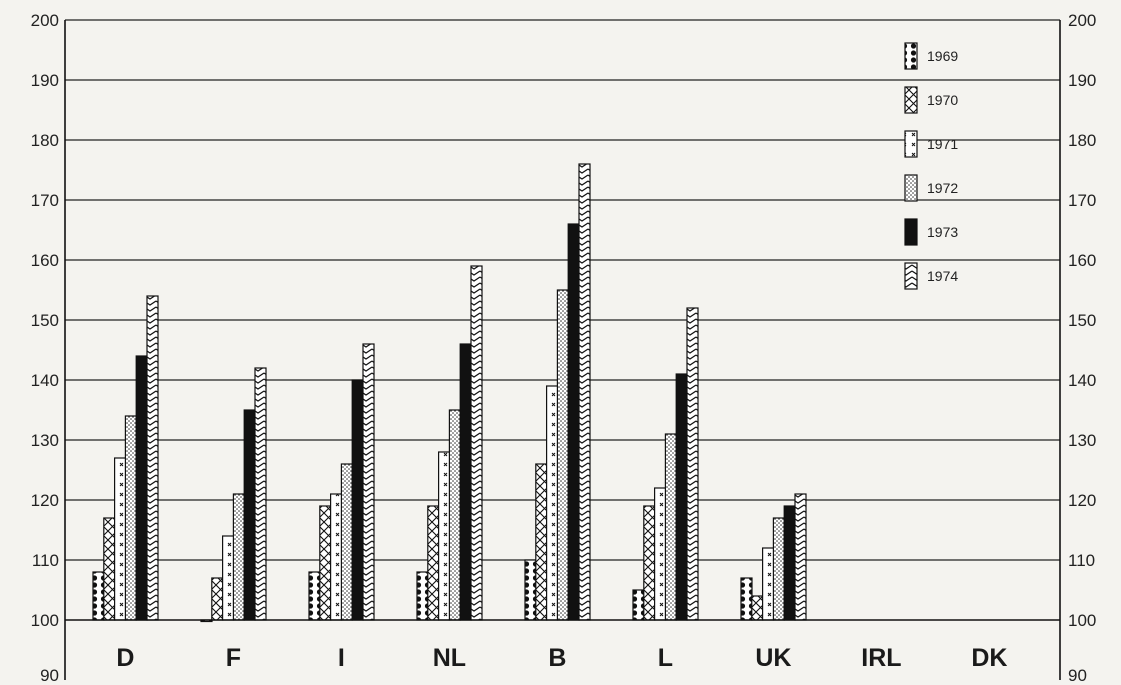 This screenshot has width=1121, height=685. Describe the element at coordinates (45, 200) in the screenshot. I see `y-tick-label: 170` at that location.